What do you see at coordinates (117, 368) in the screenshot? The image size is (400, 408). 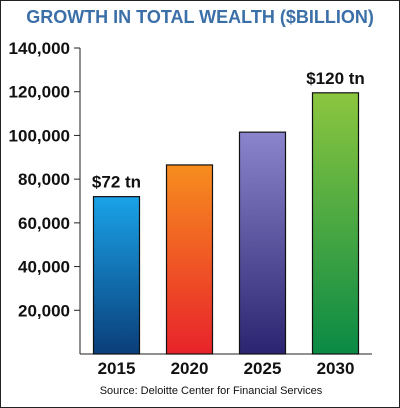 I see `x-tick-label: 2015` at bounding box center [117, 368].